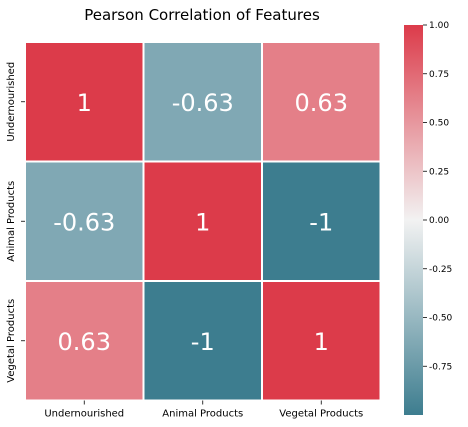 Image resolution: width=468 pixels, height=427 pixels. Describe the element at coordinates (11, 341) in the screenshot. I see `y-tick-label: Vegetal Products` at that location.